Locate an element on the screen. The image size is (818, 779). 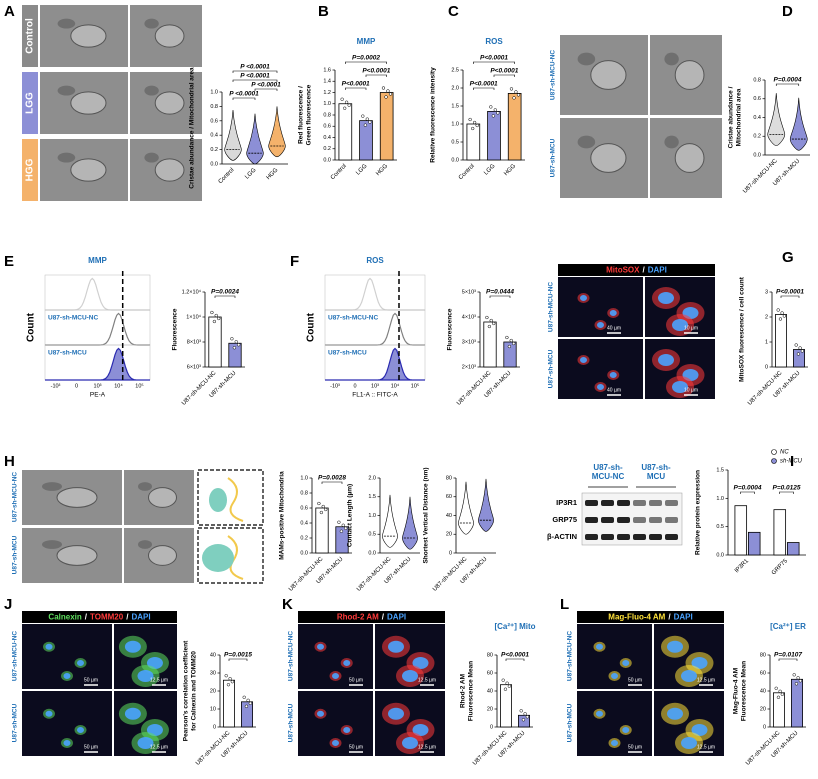
stain-title: Mag-Fluo-4 AM / DAPI is located at coordinates (650, 617).